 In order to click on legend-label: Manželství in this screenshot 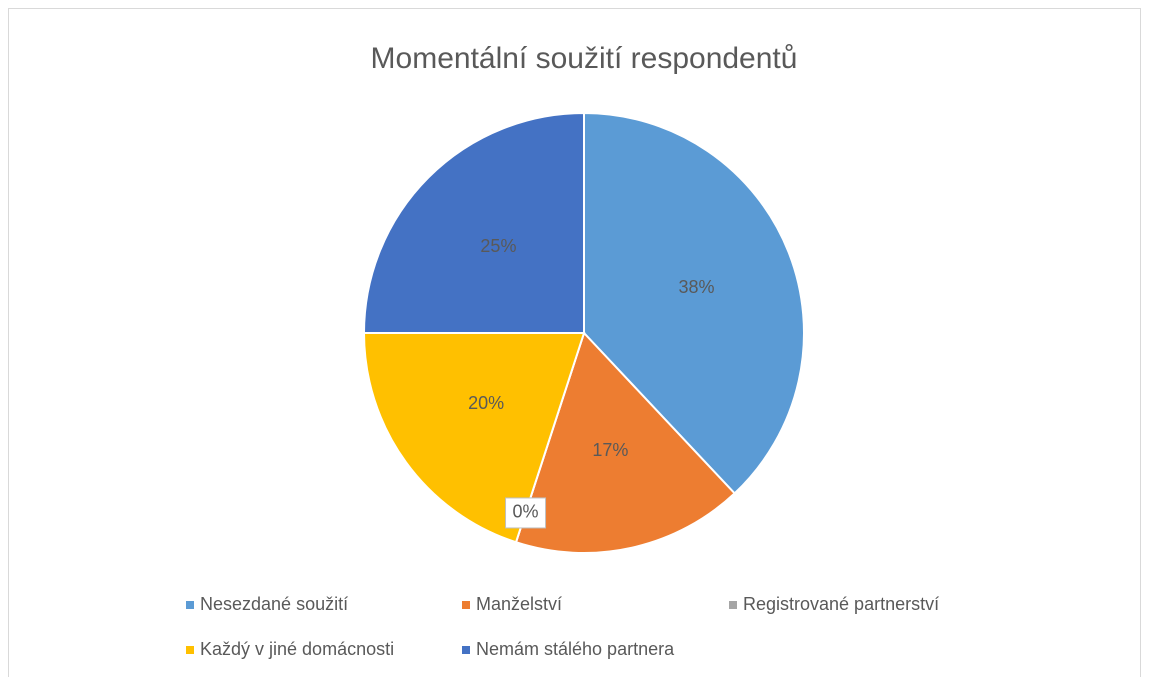, I will do `click(519, 604)`.